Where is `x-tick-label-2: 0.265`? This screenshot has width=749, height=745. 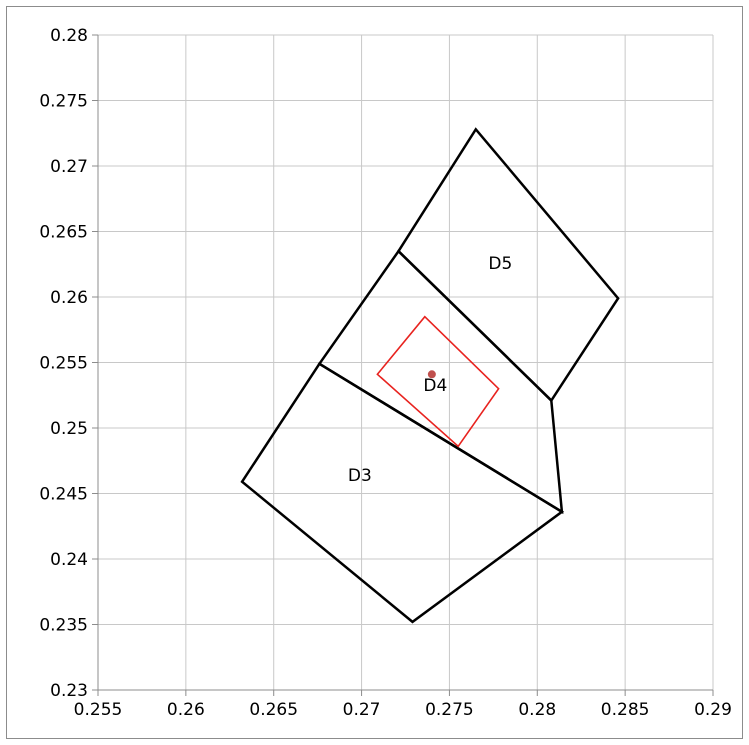 x-tick-label-2: 0.265 is located at coordinates (273, 710).